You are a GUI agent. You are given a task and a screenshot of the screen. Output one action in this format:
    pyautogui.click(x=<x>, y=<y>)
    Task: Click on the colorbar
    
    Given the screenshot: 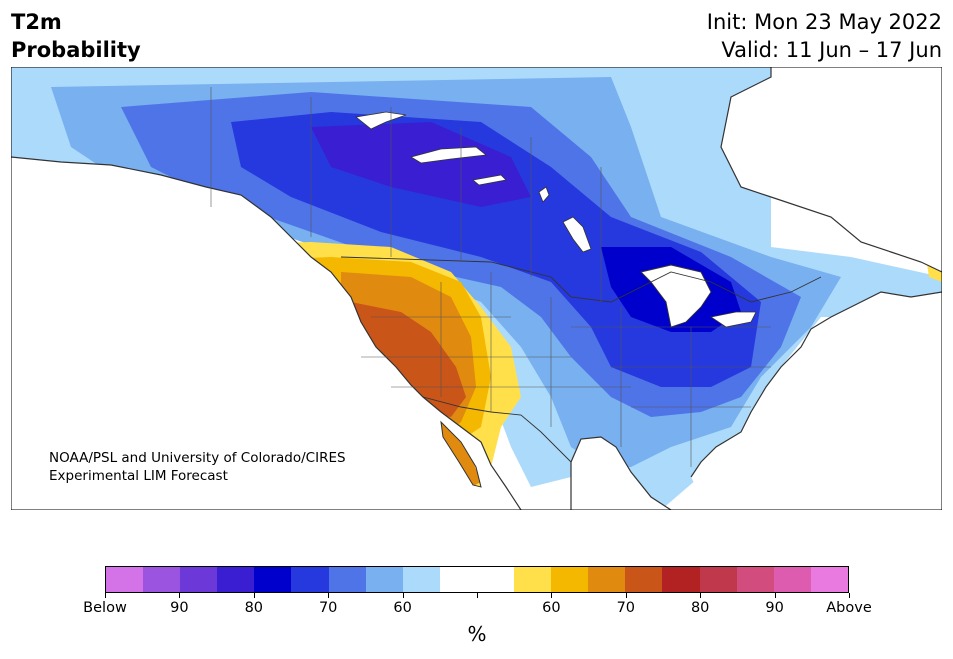 What is the action you would take?
    pyautogui.click(x=477, y=579)
    